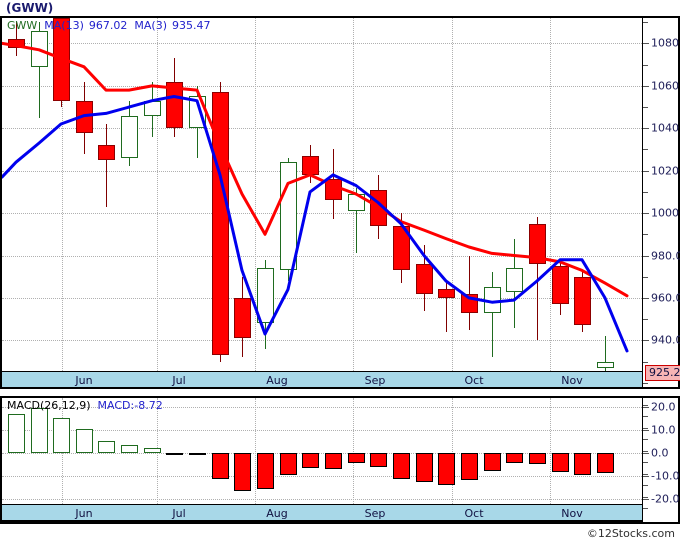  I want to click on price-axis-label: 980.0, so click(665, 256).